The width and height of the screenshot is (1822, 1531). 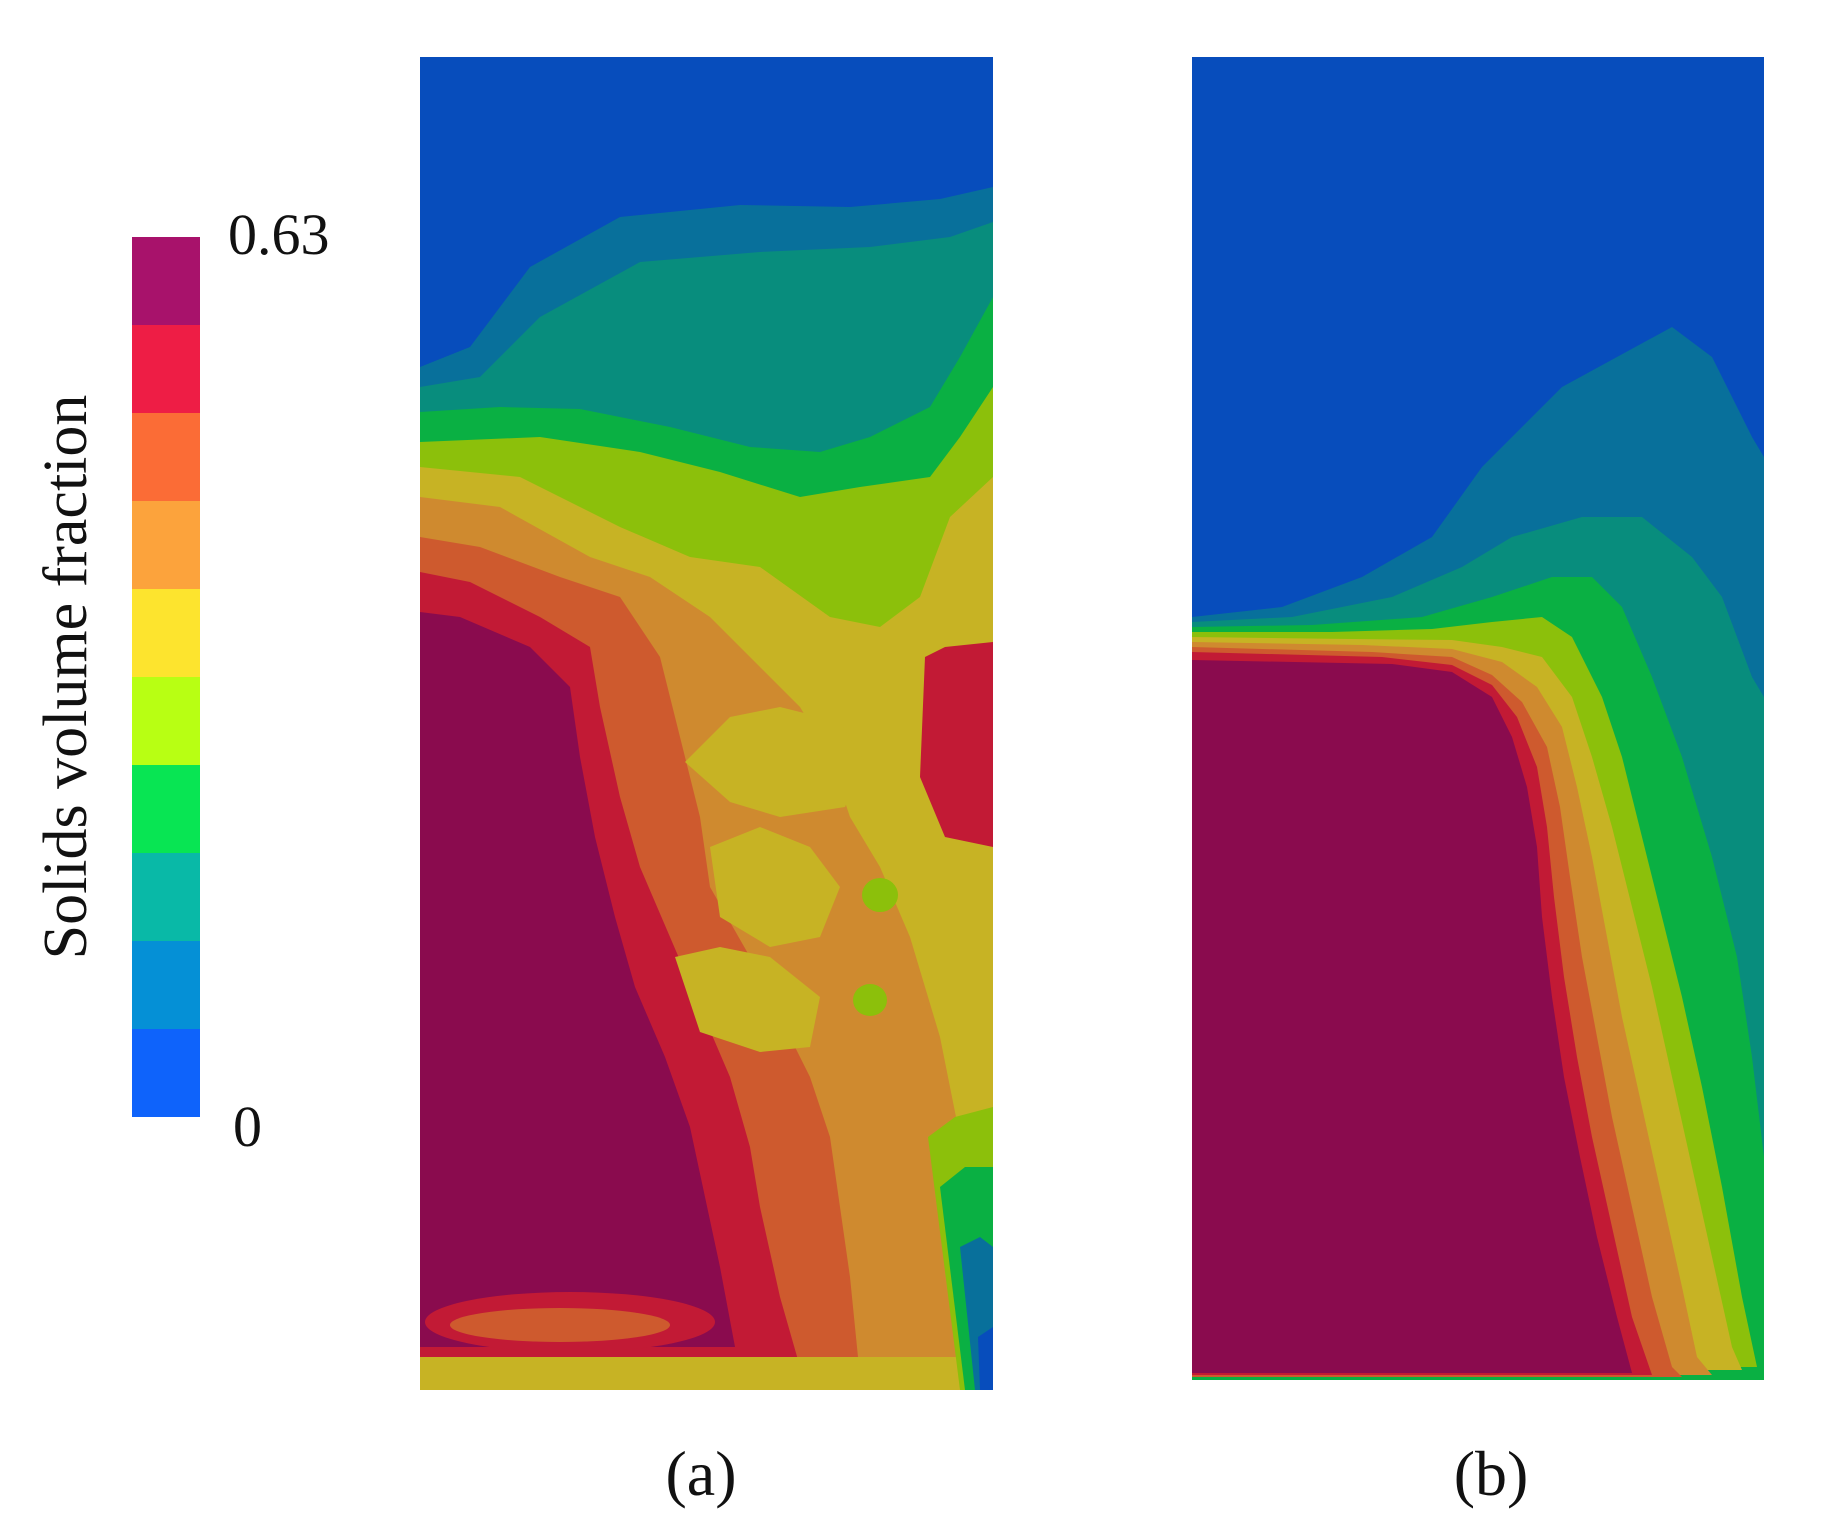 I want to click on colorbar-max-label: 0.63, so click(x=279, y=234).